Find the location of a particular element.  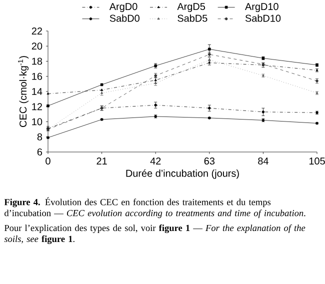

x-axis-title: Durée d’incubation (jours) is located at coordinates (182, 174).